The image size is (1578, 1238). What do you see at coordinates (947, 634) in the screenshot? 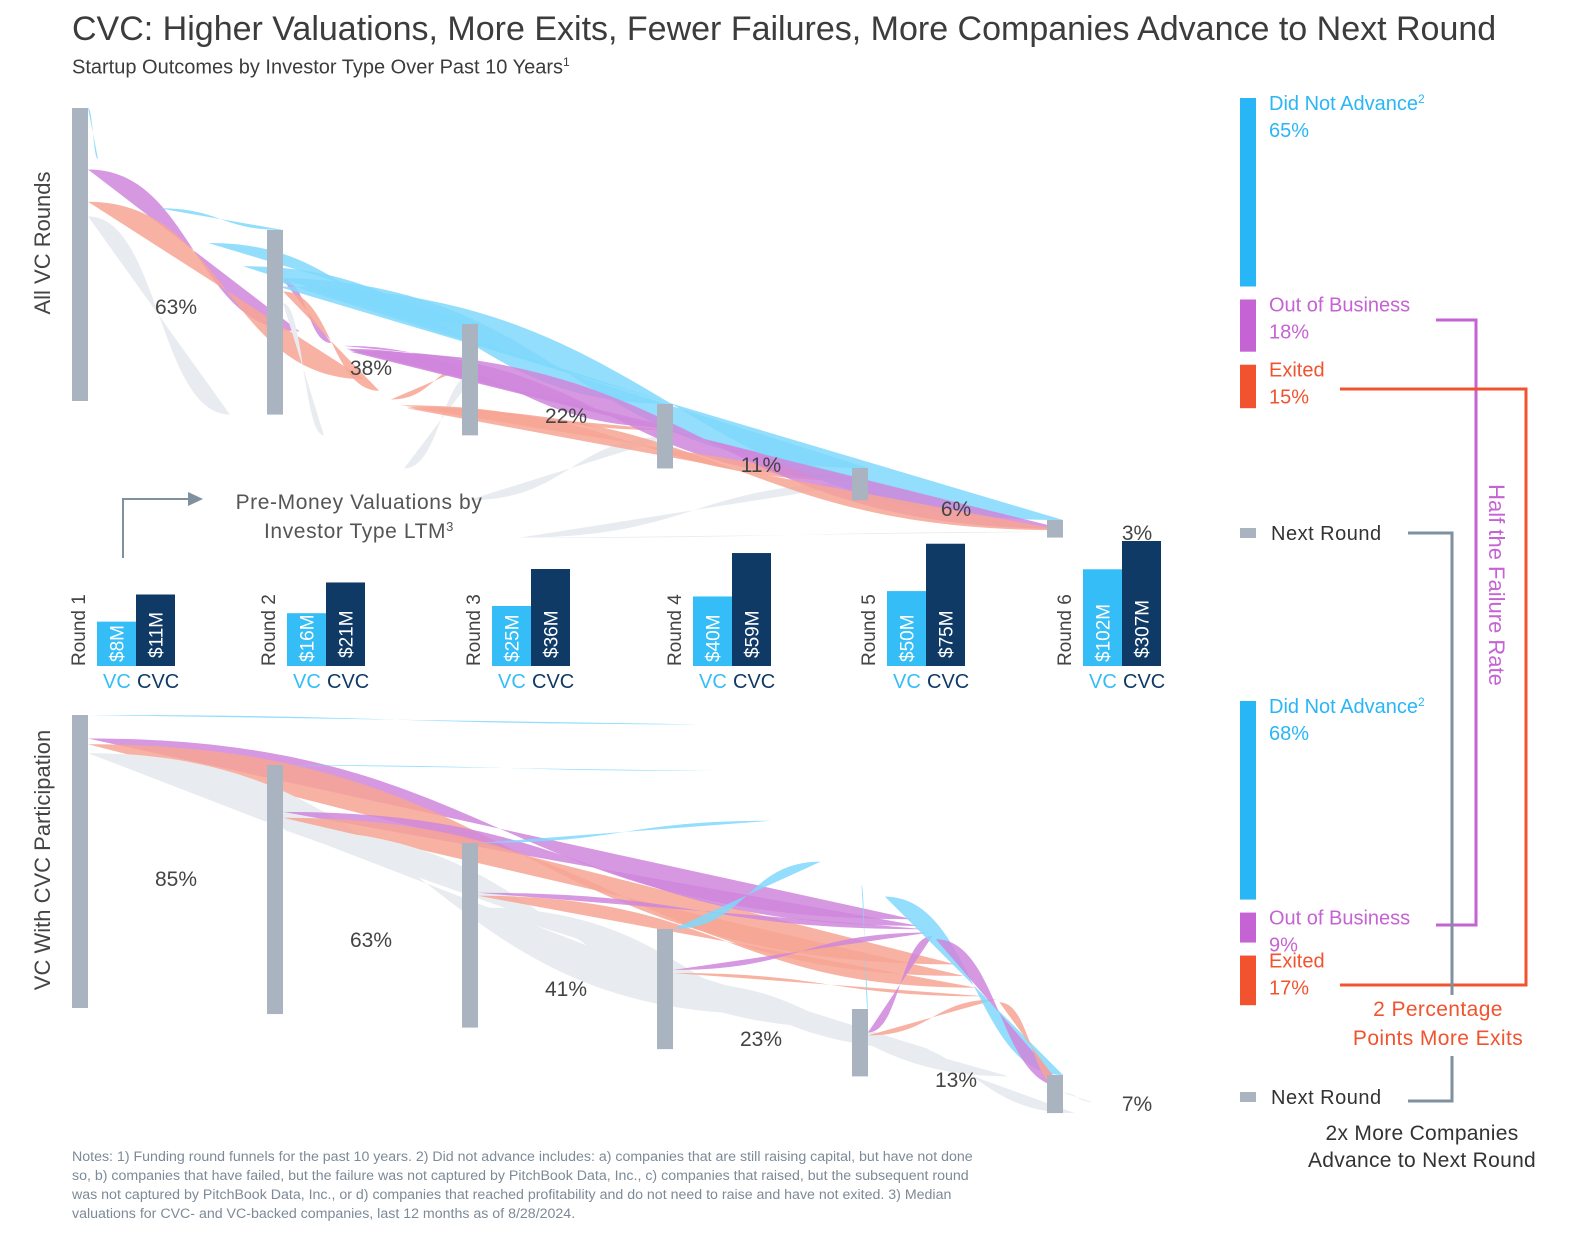
I see `cvc-valuation-label: $75M` at bounding box center [947, 634].